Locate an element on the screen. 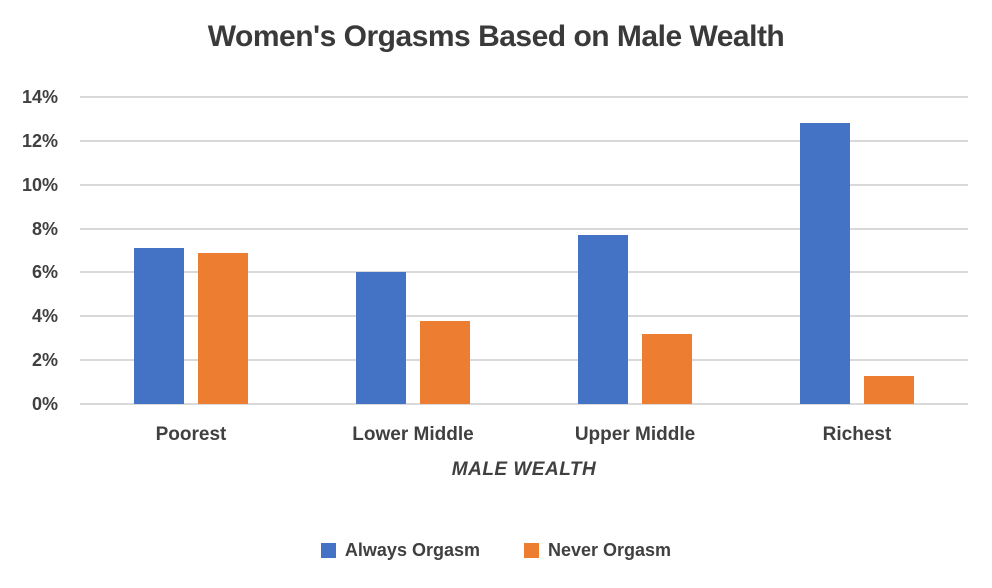 This screenshot has width=992, height=588. legend-item-never-orgasm: Never Orgasm is located at coordinates (597, 550).